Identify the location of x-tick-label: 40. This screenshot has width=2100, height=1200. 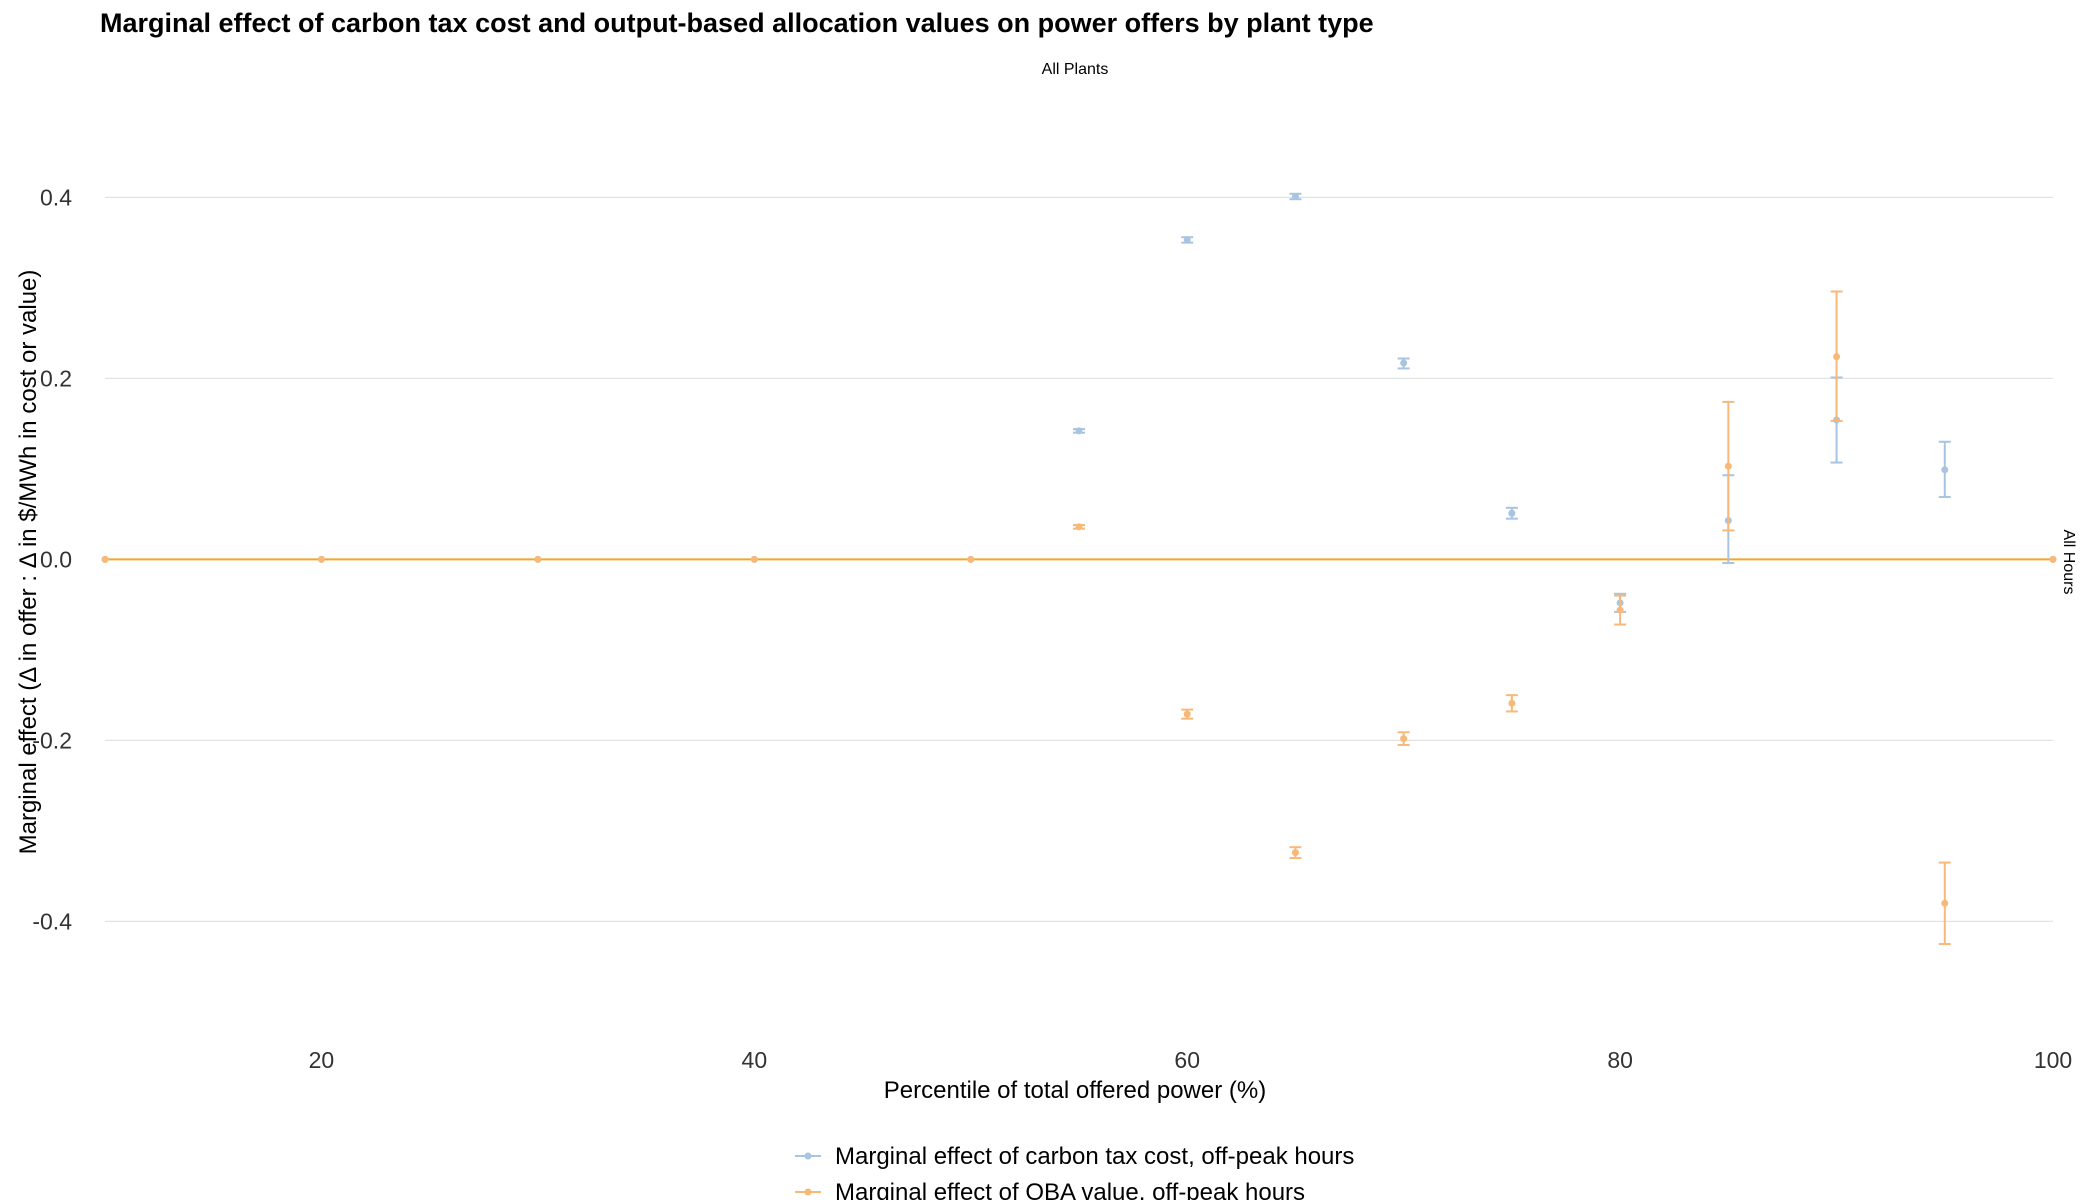
(755, 1060).